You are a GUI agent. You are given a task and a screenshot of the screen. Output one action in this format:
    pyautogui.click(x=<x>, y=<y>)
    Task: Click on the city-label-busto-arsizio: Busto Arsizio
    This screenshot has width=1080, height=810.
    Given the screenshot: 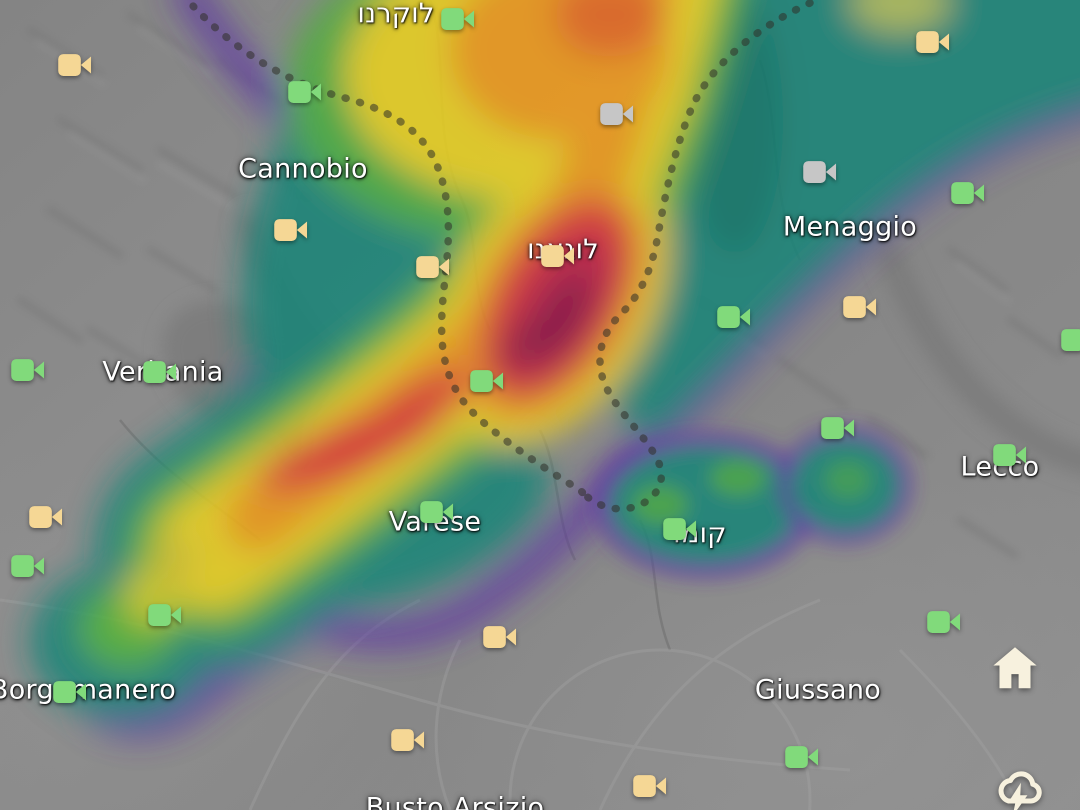 What is the action you would take?
    pyautogui.click(x=455, y=801)
    